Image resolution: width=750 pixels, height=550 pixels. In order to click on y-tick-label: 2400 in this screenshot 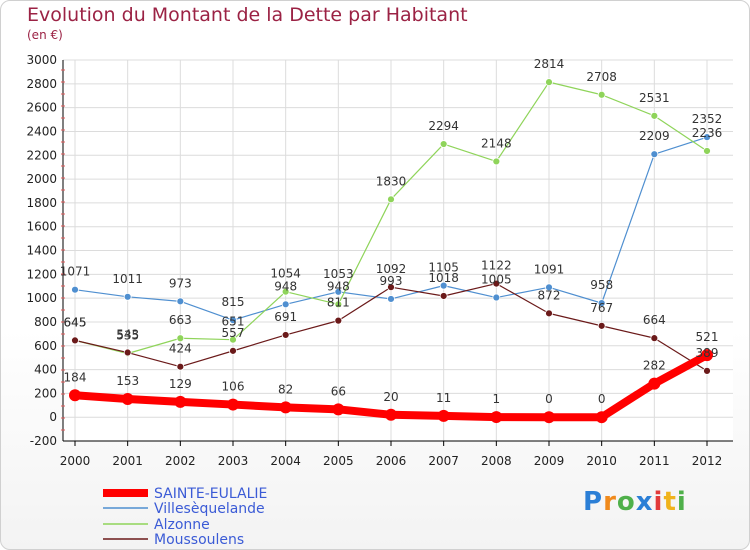, I will do `click(41, 131)`.